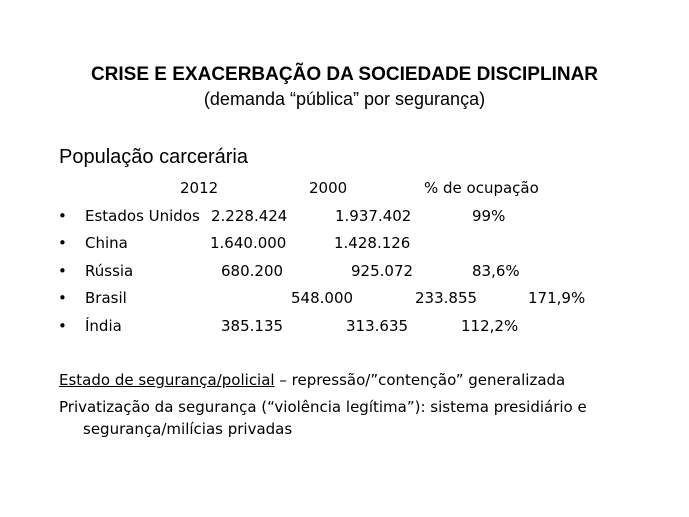 The image size is (689, 517). Describe the element at coordinates (188, 429) in the screenshot. I see `privatization-line-2: segurança/milícias privadas` at that location.